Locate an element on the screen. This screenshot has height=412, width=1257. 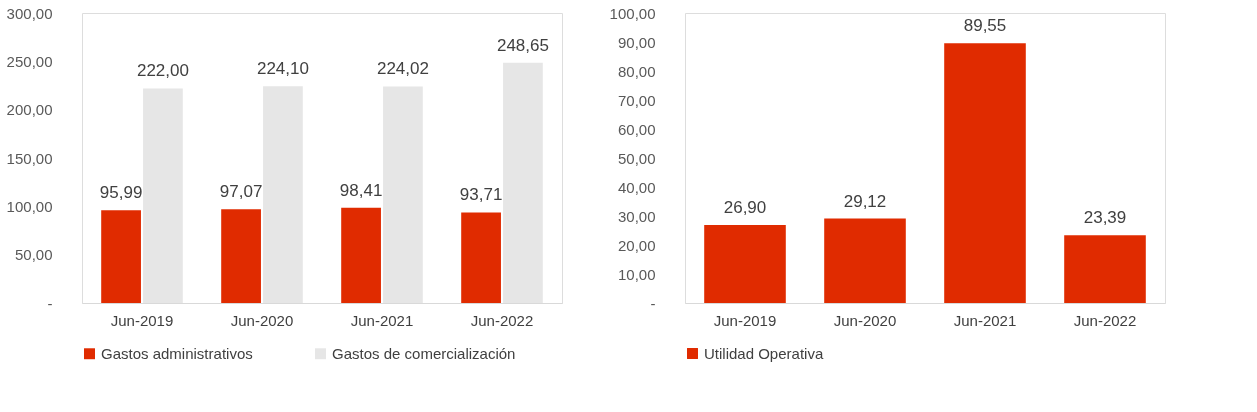
data-label: 222,00 is located at coordinates (162, 71).